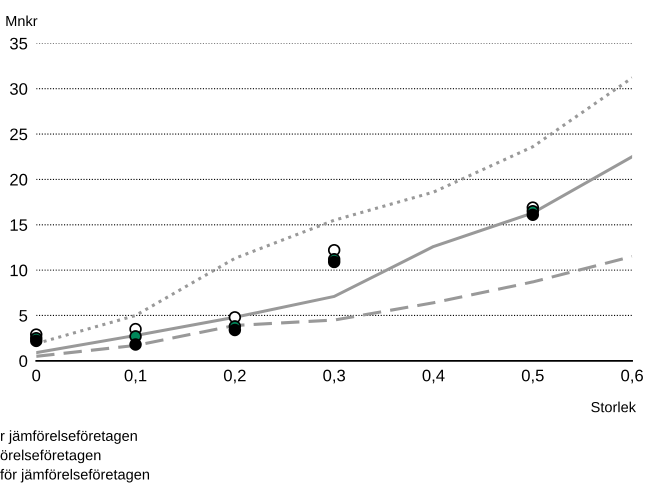  Describe the element at coordinates (19, 44) in the screenshot. I see `y-tick-label: 35` at that location.